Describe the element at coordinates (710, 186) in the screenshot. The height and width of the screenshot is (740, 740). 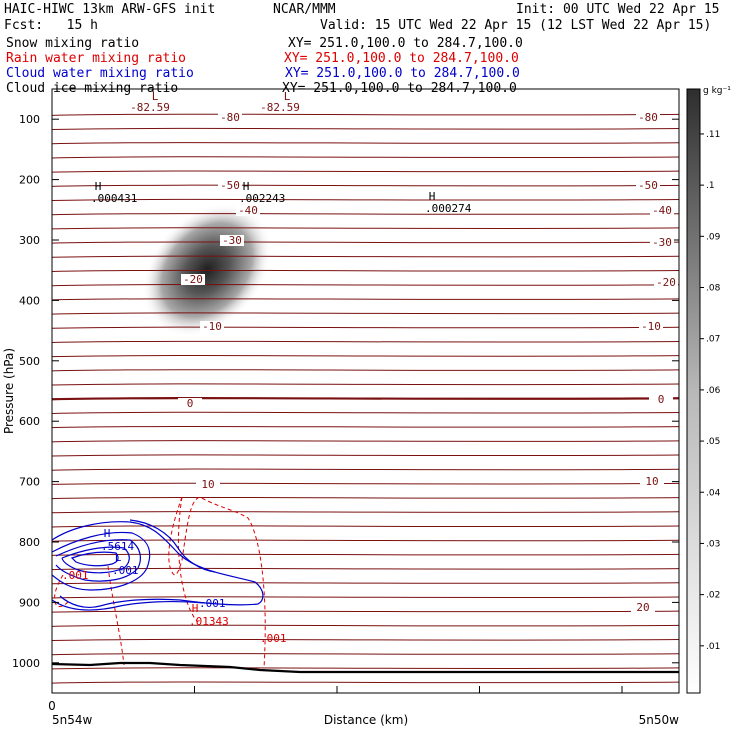
I see `colorbar-tick-label: .1` at that location.